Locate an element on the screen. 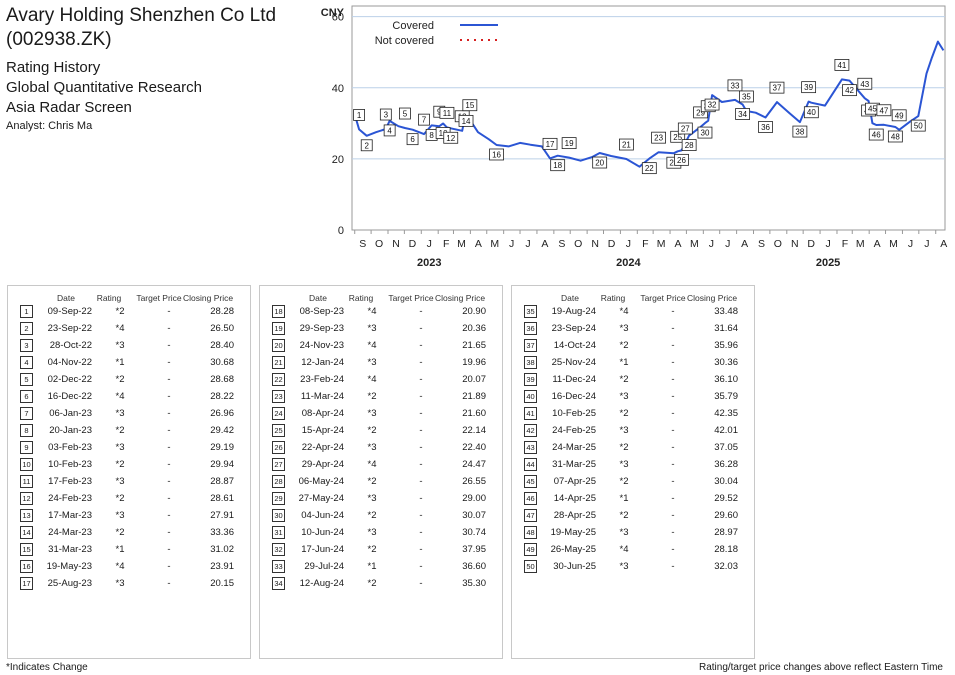 This screenshot has width=955, height=675. rating-value: *3 is located at coordinates (624, 430).